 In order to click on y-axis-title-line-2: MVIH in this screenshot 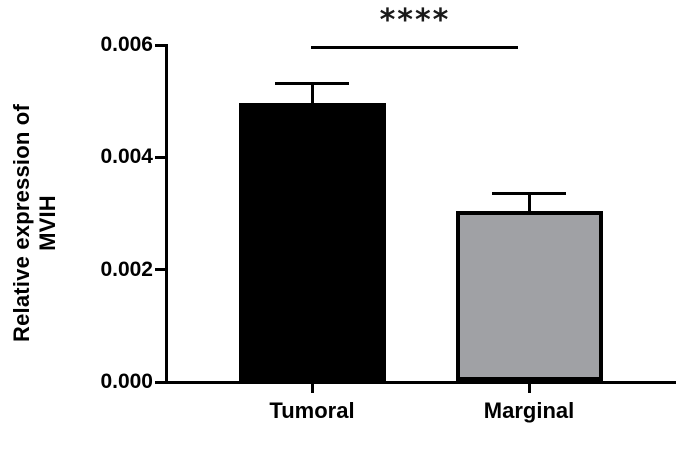, I will do `click(47, 223)`.